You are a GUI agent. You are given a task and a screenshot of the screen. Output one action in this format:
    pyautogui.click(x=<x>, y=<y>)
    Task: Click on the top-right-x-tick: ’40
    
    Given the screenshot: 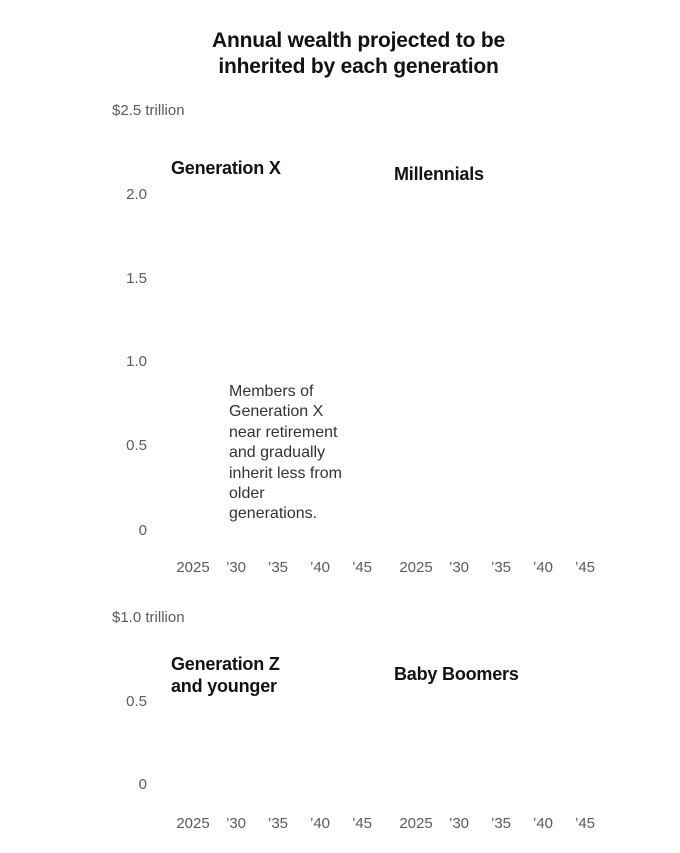 What is the action you would take?
    pyautogui.click(x=543, y=567)
    